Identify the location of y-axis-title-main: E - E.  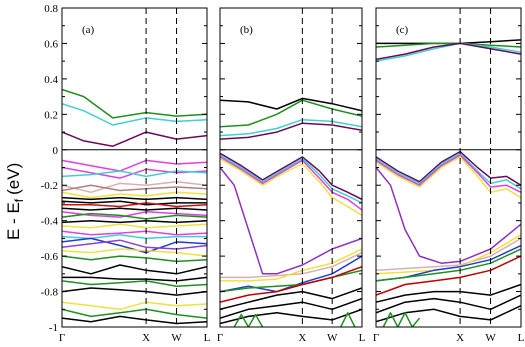
(13, 221).